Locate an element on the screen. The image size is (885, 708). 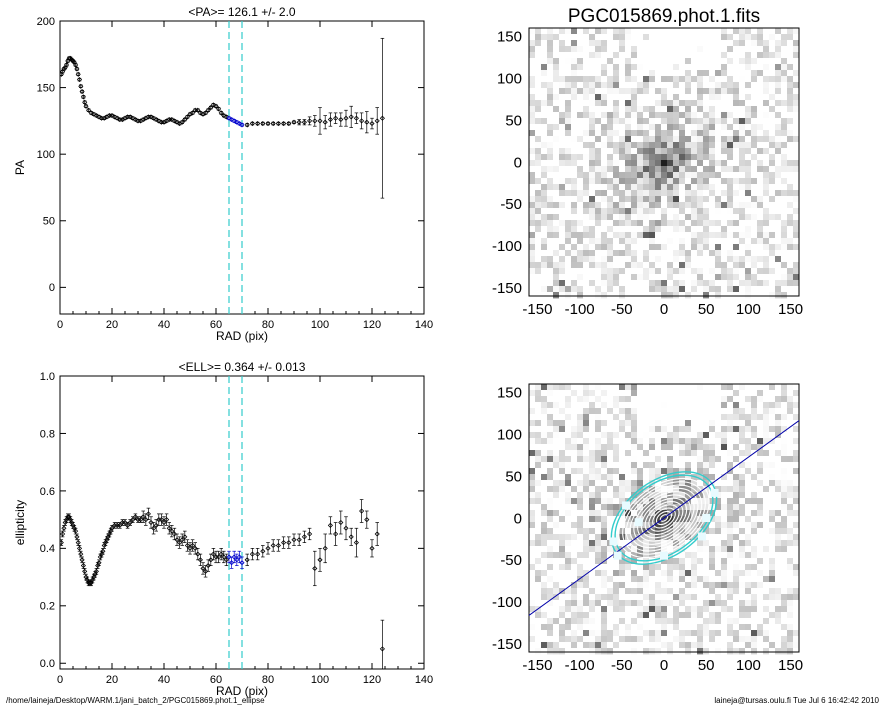
y-tick-label: 0.8 is located at coordinates (47, 434).